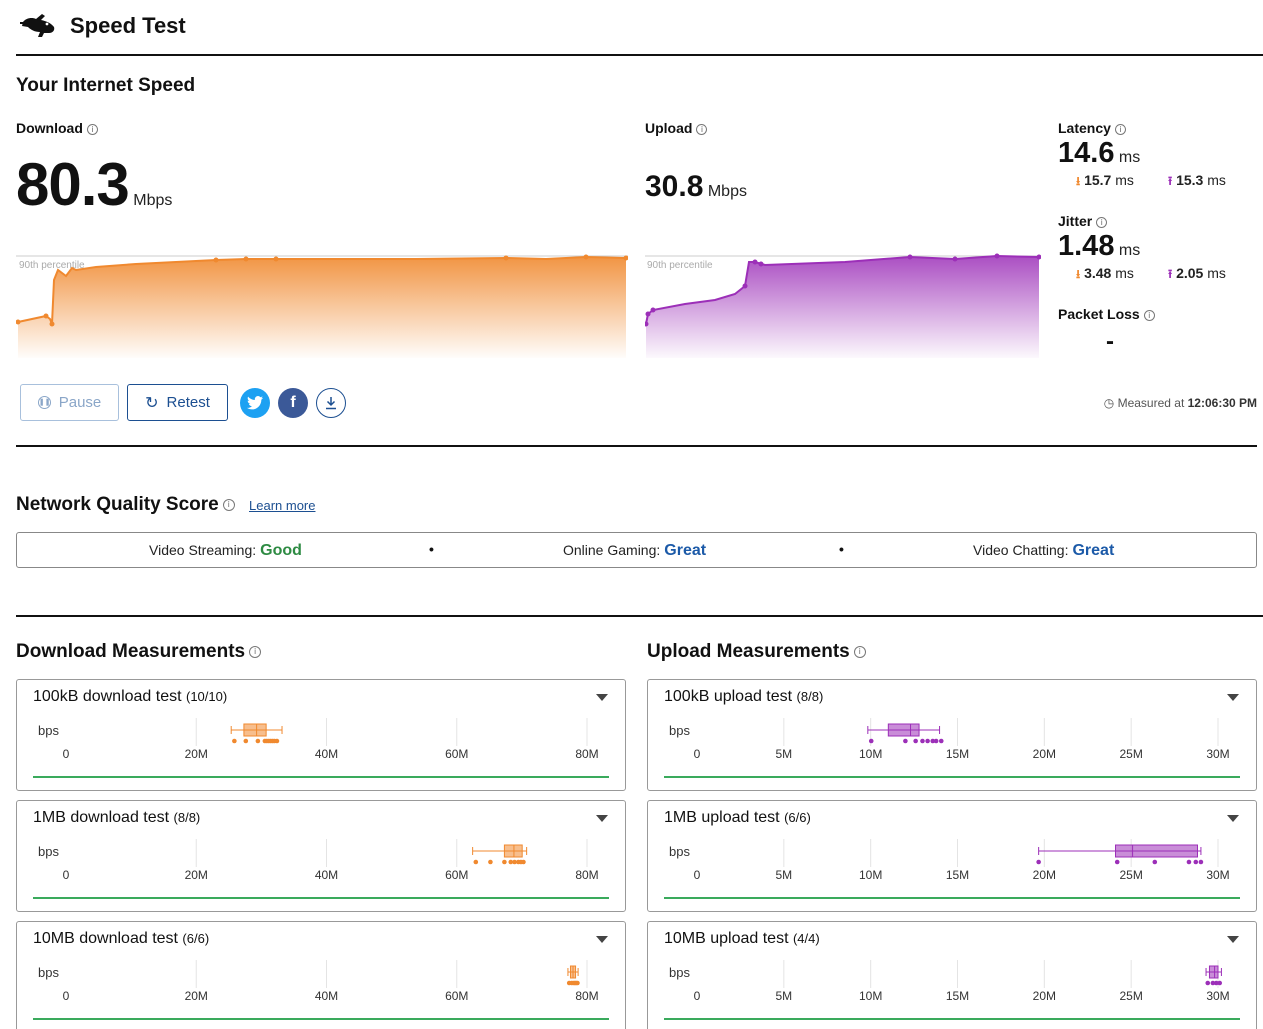  I want to click on download-test-panel: 10MB download test (6/6) bps 0 20M 40M 60M 80M, so click(321, 975).